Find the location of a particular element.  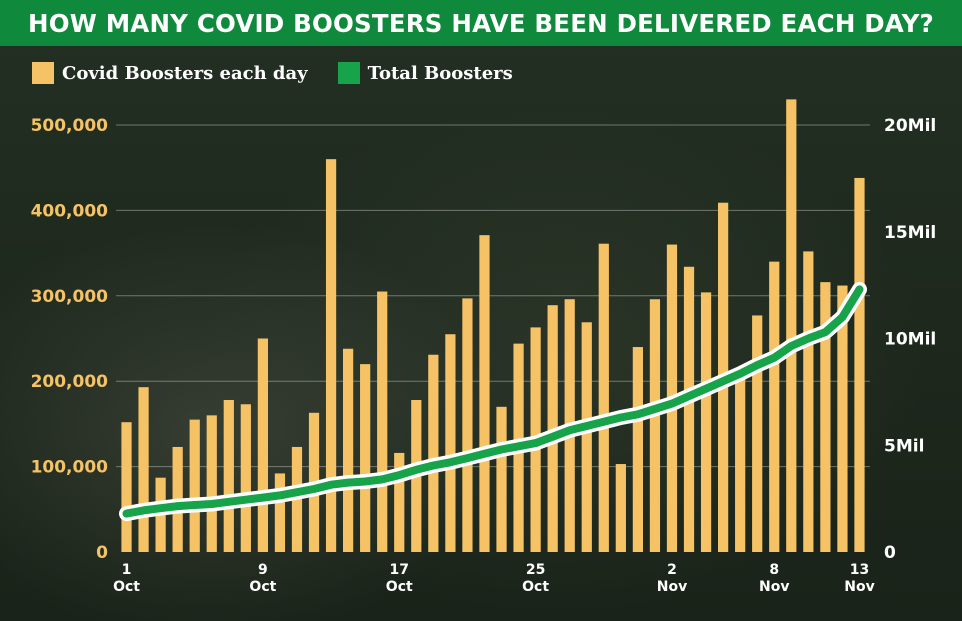

legend-item-total: Total Boosters is located at coordinates (425, 73).